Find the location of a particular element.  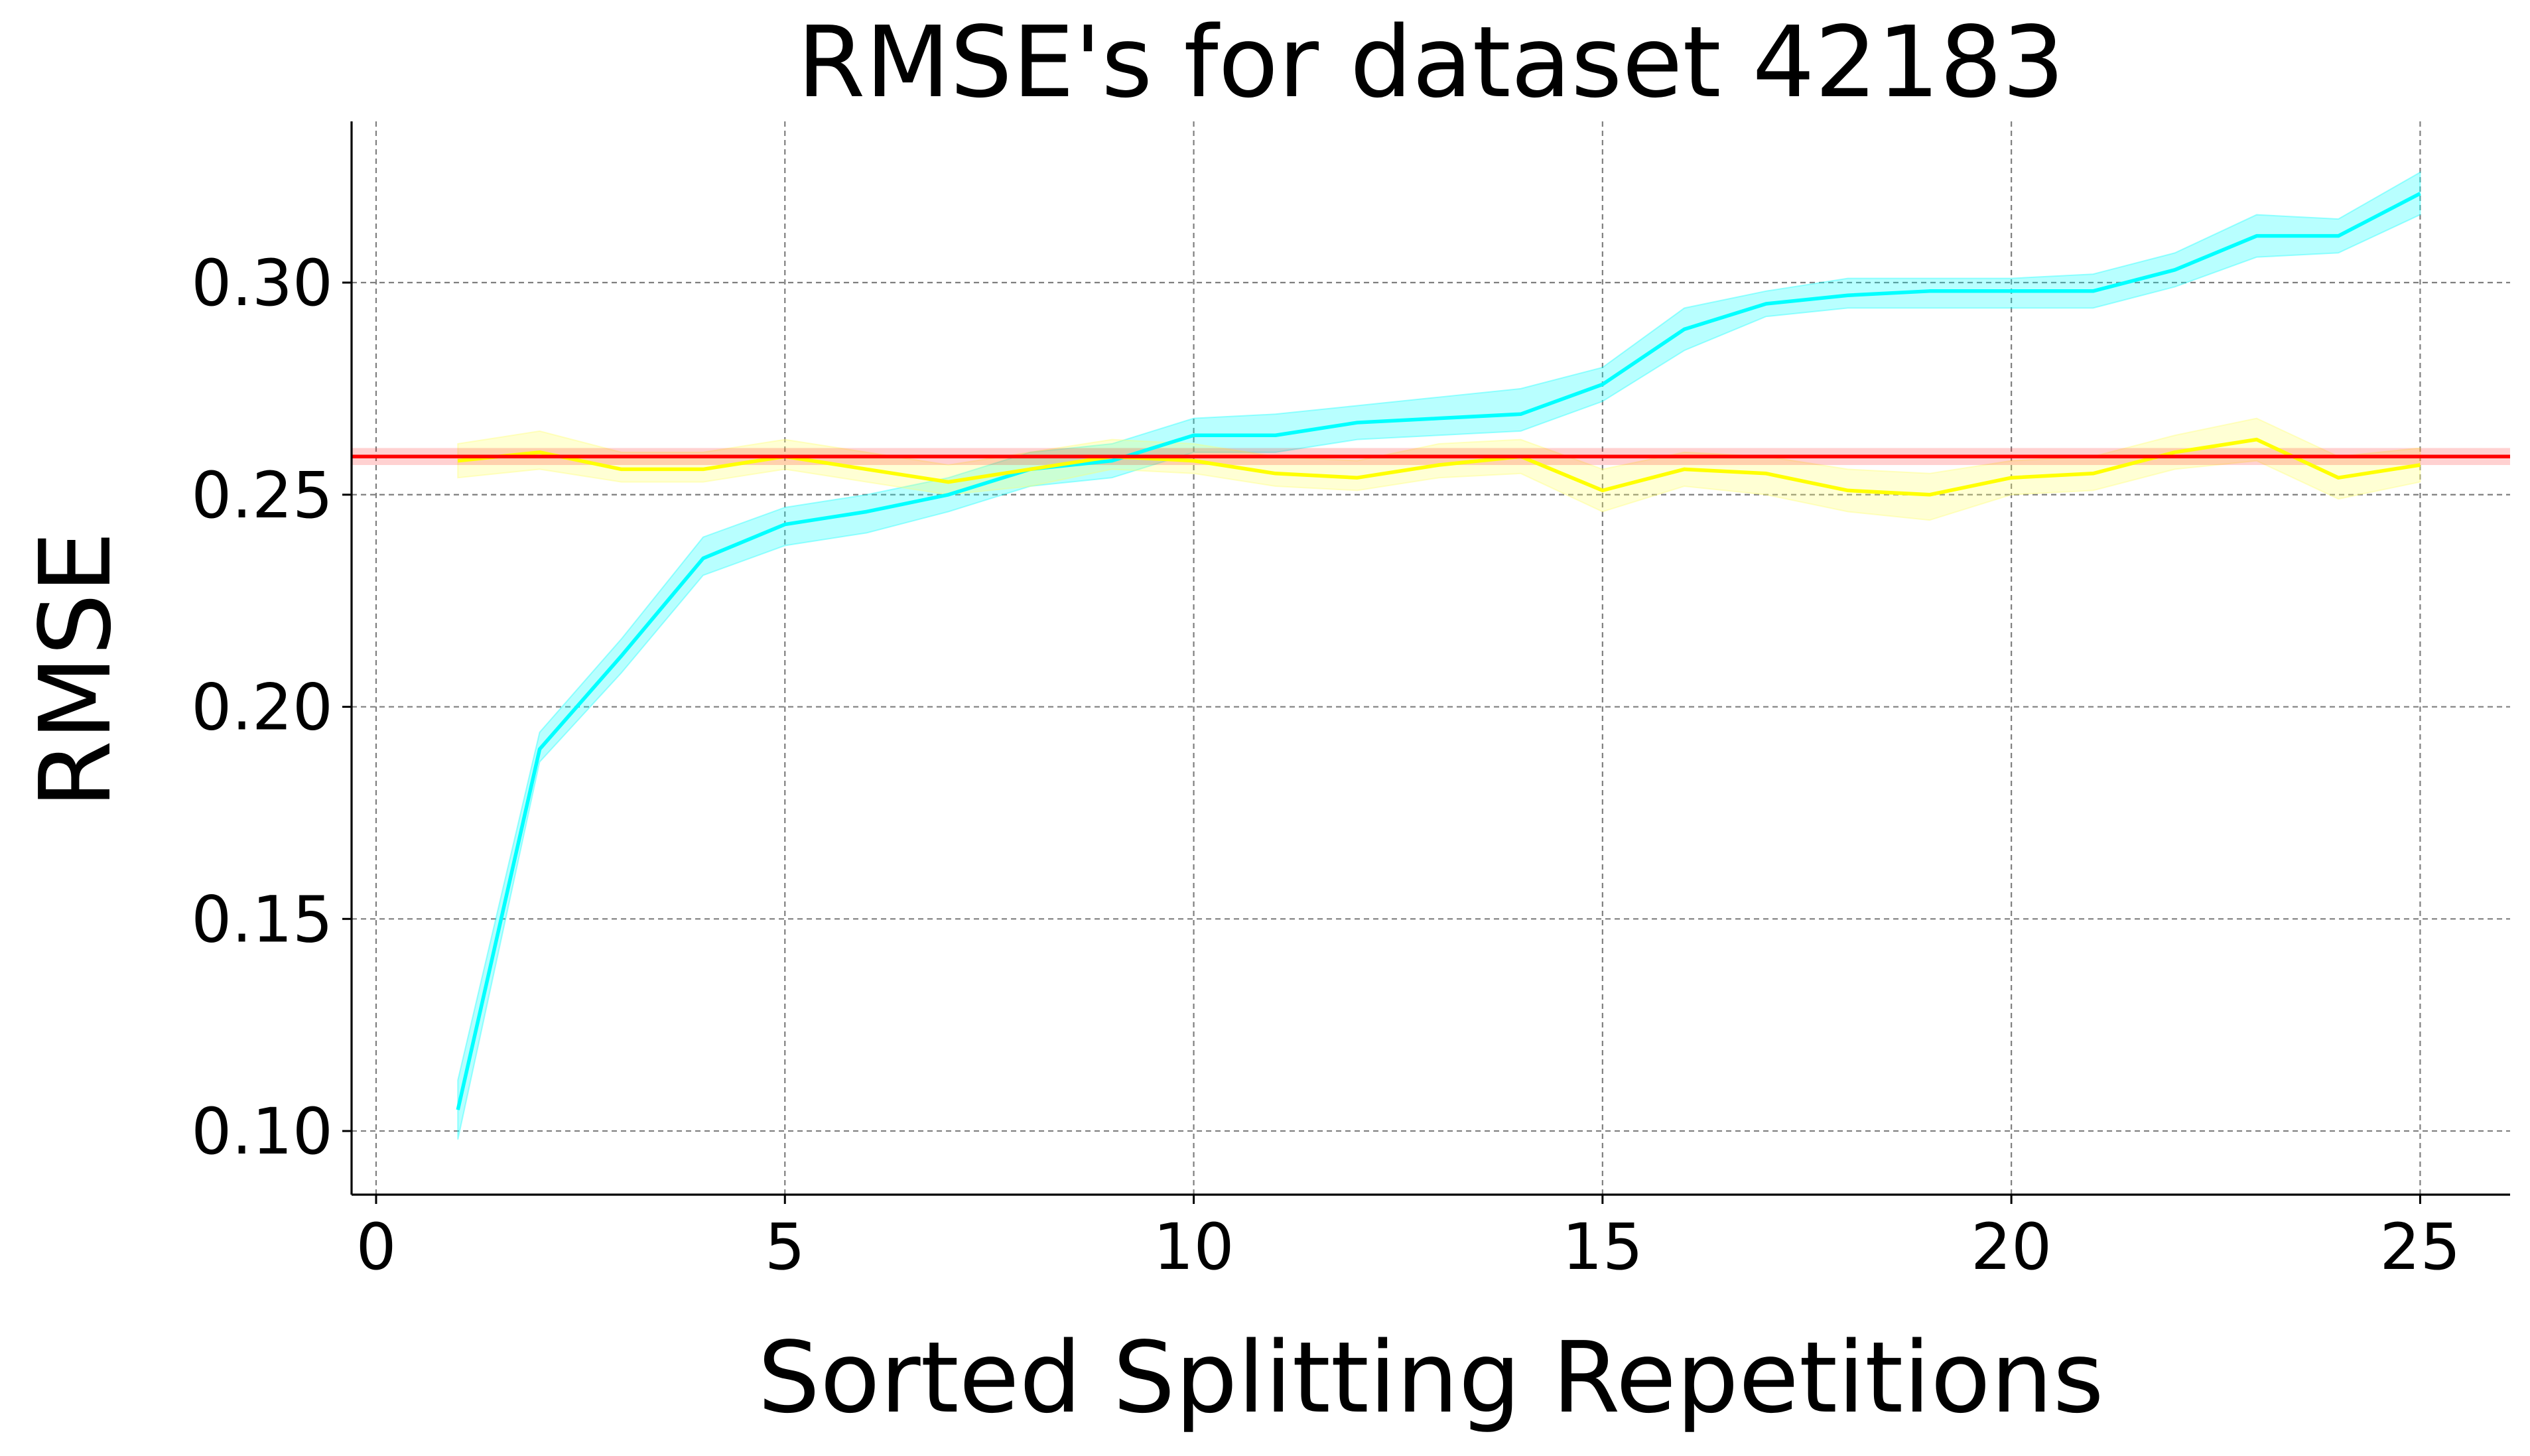

x-tick-label: 5 is located at coordinates (785, 1247).